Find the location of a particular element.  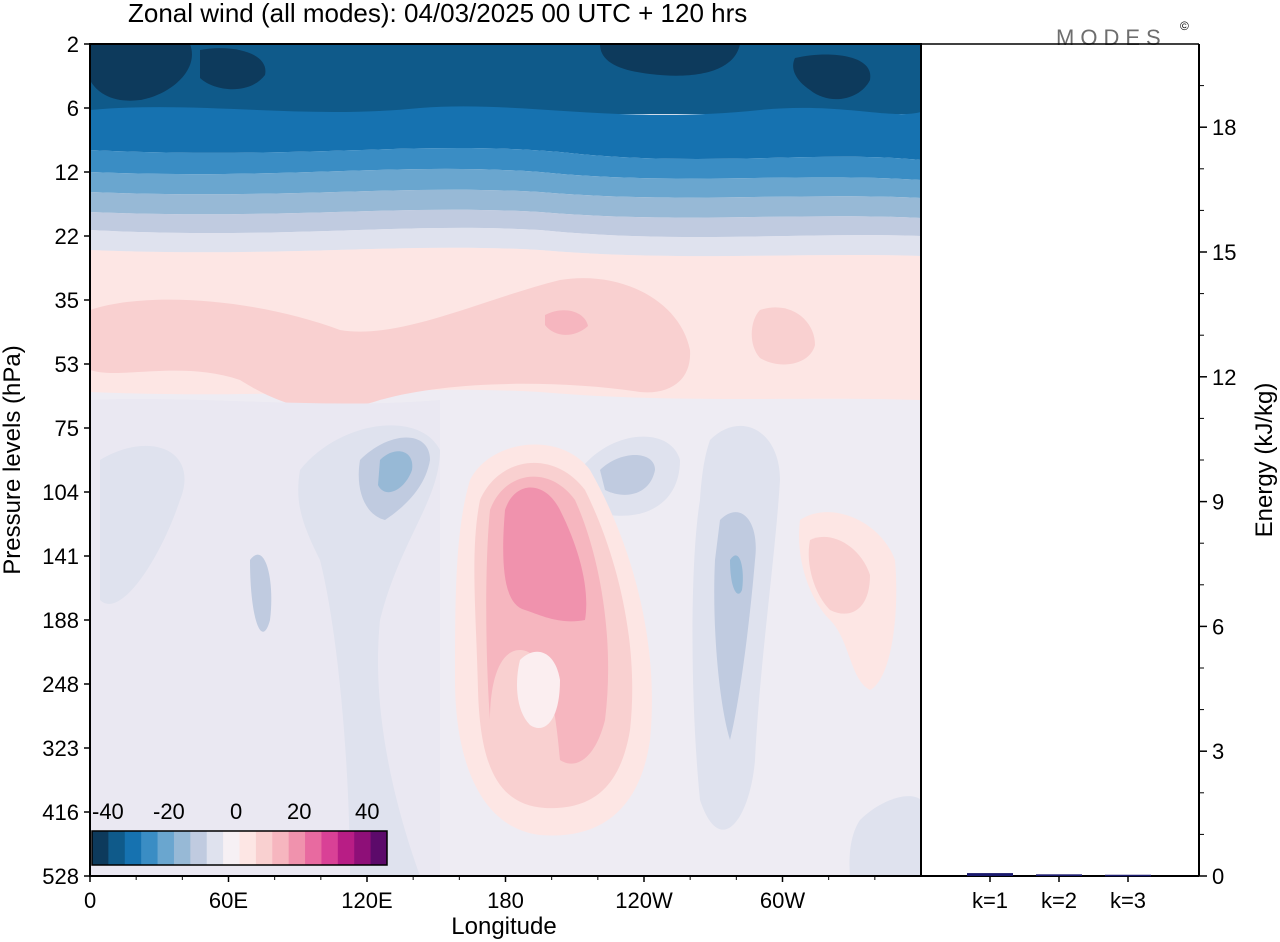

energy-bars: k=1 k=2 k=3 is located at coordinates (1059, 893).